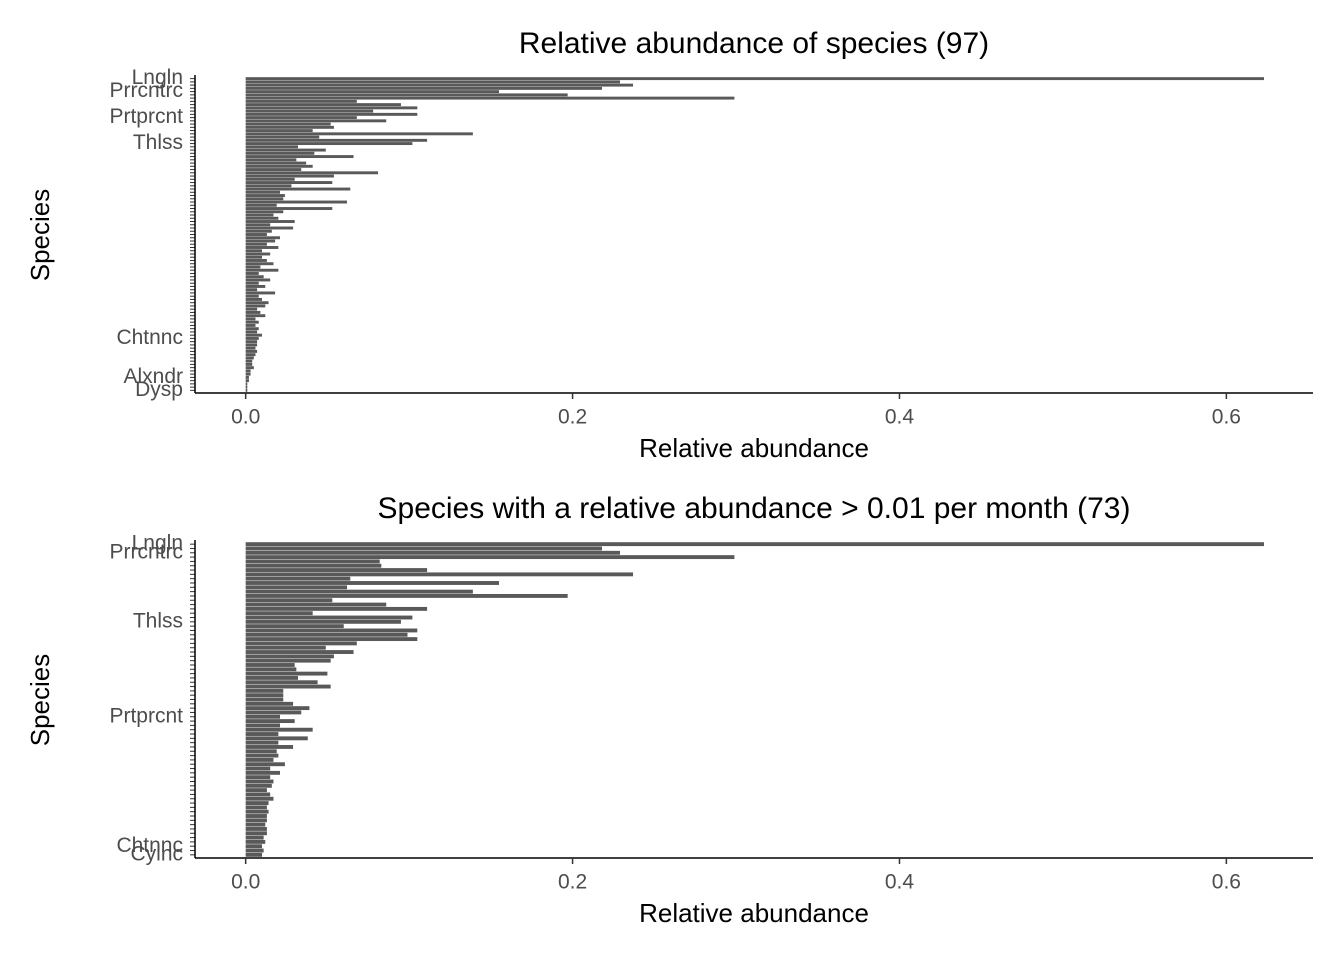  Describe the element at coordinates (153, 376) in the screenshot. I see `y-tick-label: Alxndr` at that location.